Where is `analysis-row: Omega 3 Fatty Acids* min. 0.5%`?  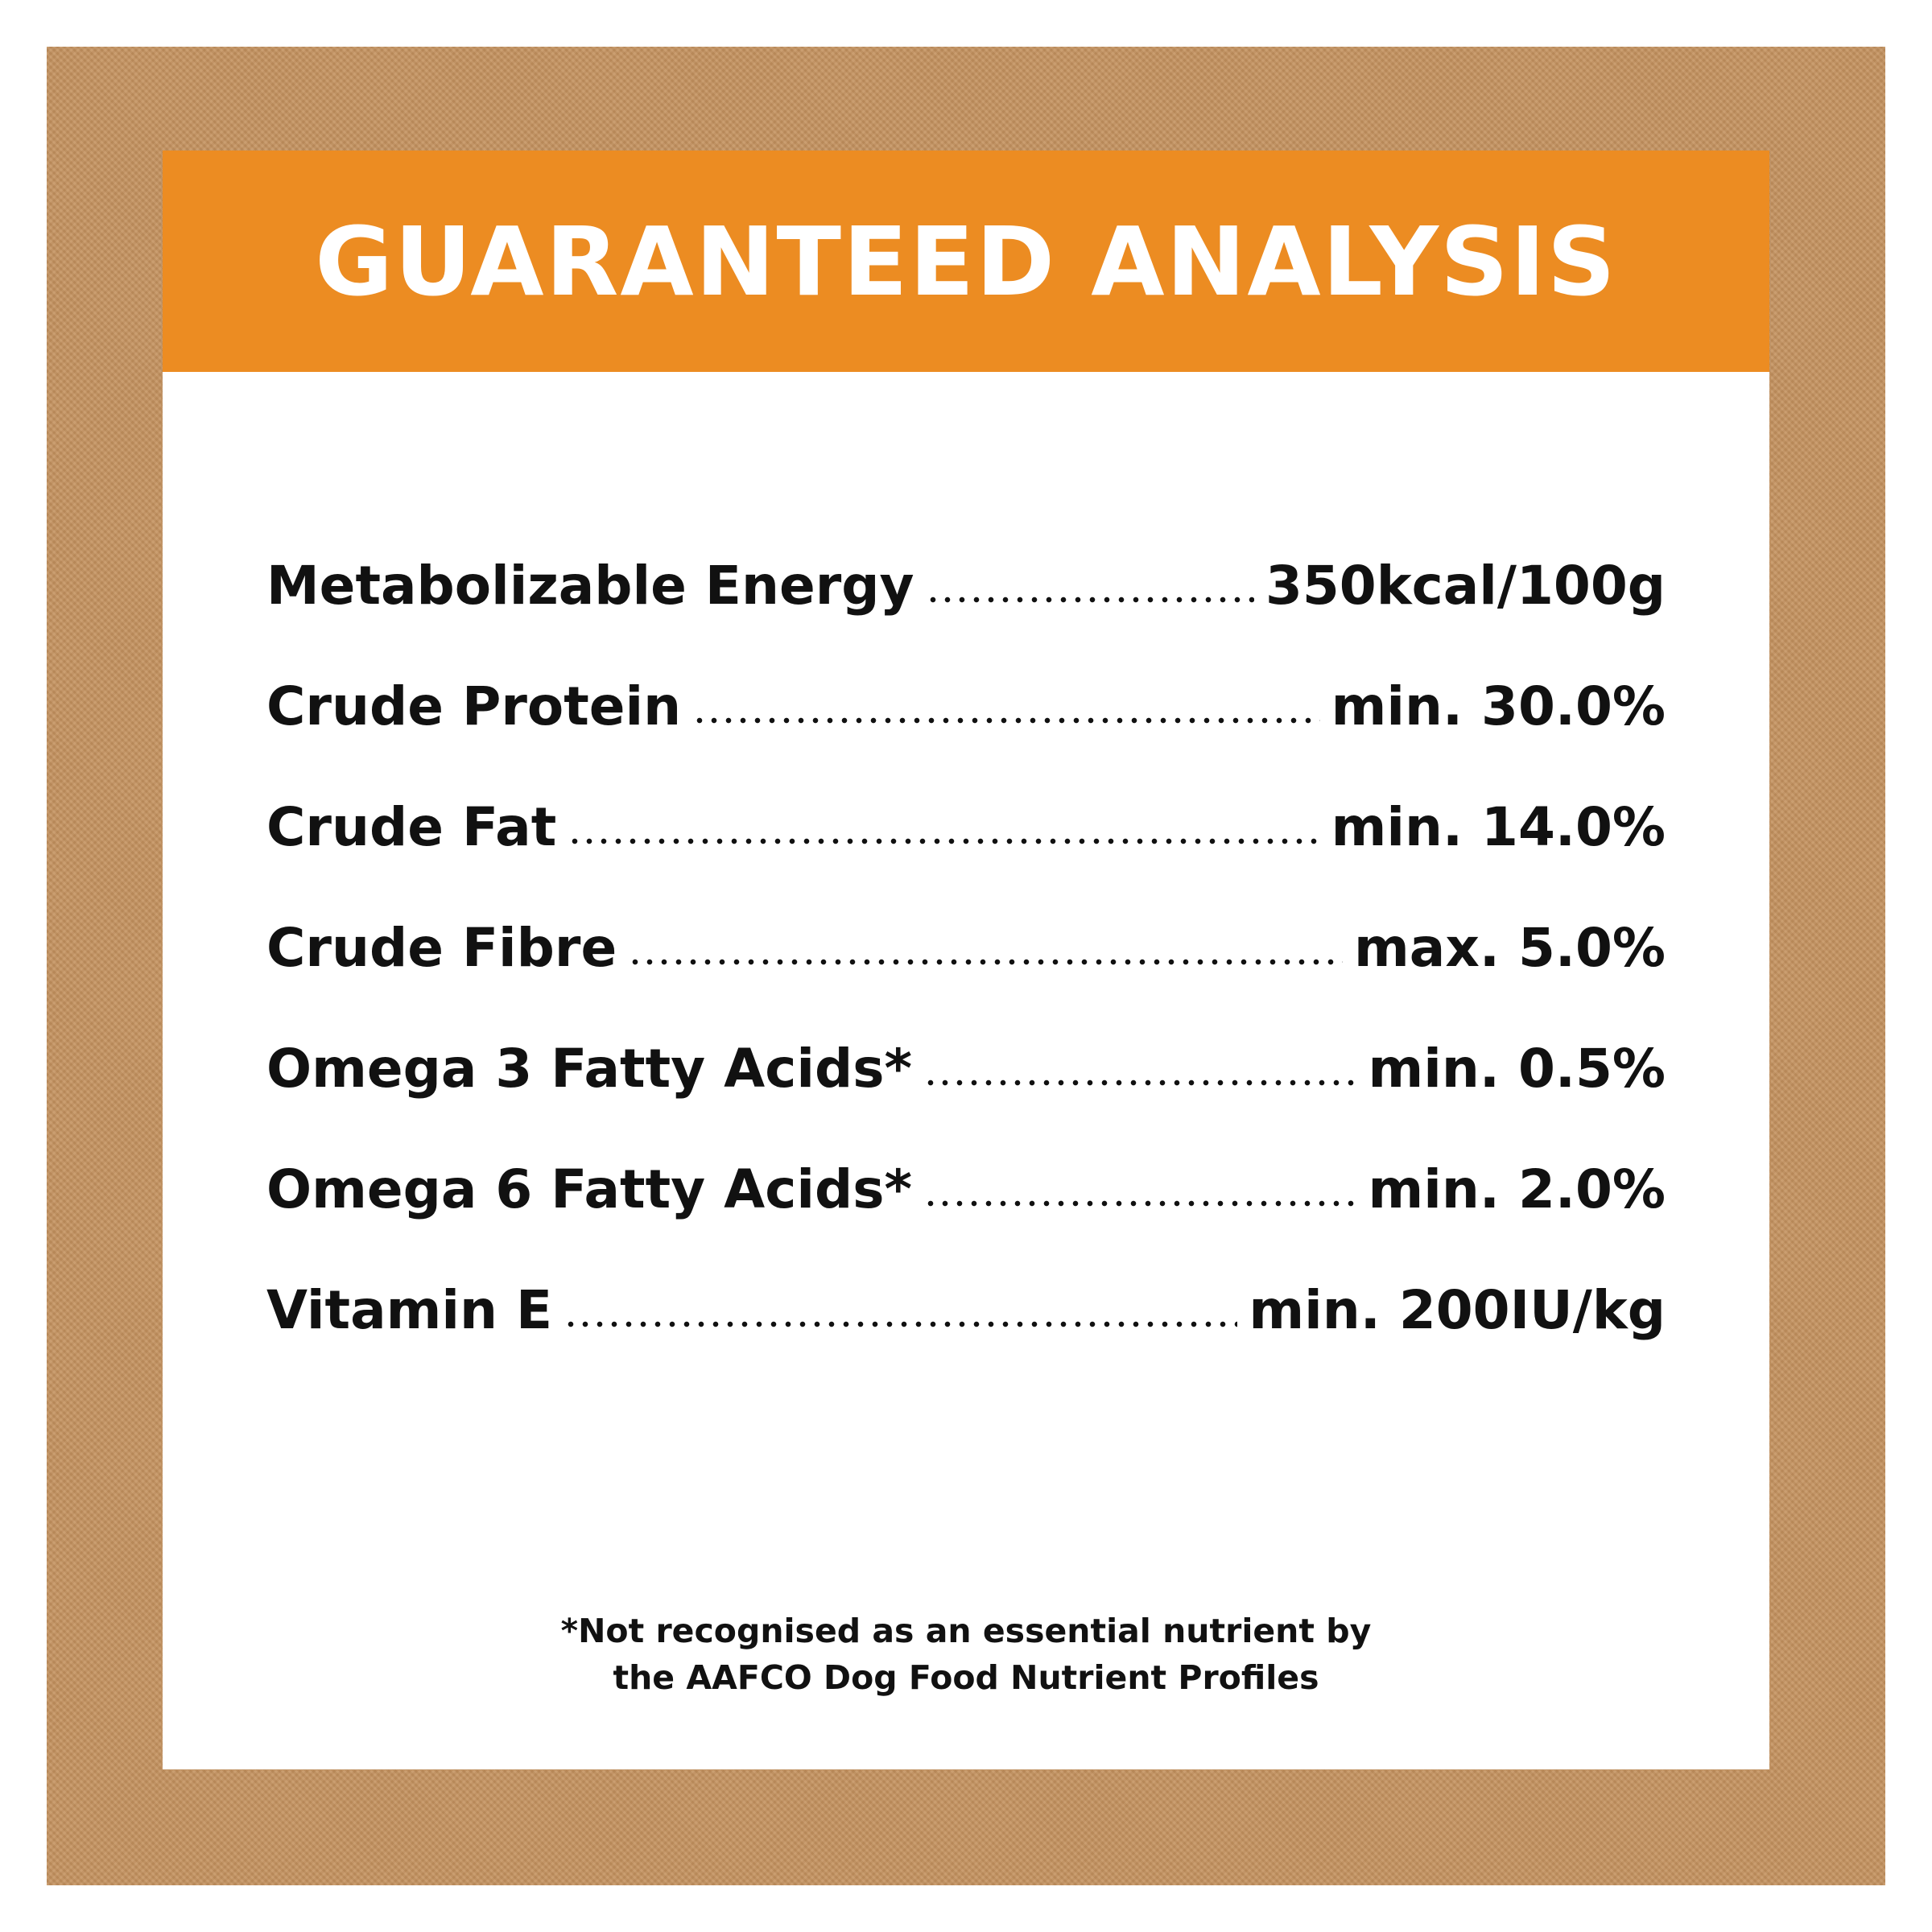
analysis-row: Omega 3 Fatty Acids* min. 0.5% is located at coordinates (966, 1098).